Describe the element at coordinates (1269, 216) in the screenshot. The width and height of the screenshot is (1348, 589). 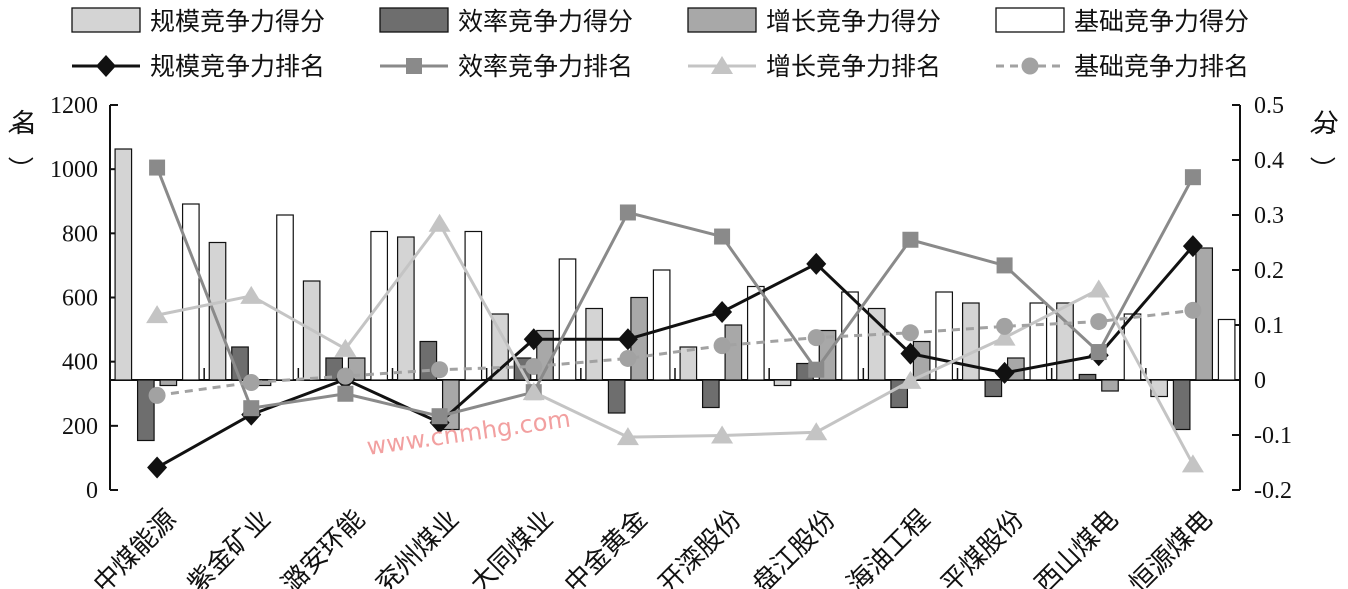
I see `right-axis-tick-label: 0.3` at that location.